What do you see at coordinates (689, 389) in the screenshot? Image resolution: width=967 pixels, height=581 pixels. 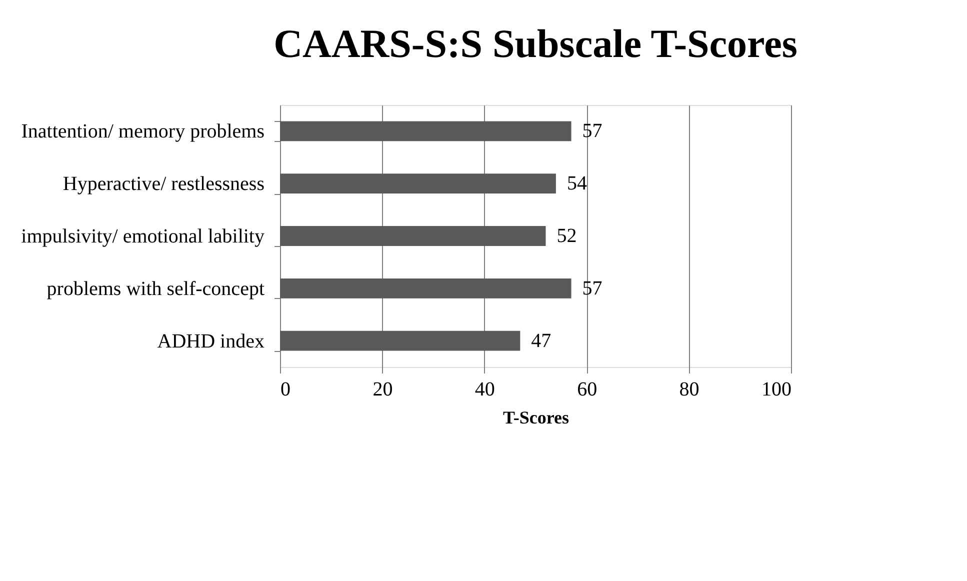 I see `x-tick-label: 80` at bounding box center [689, 389].